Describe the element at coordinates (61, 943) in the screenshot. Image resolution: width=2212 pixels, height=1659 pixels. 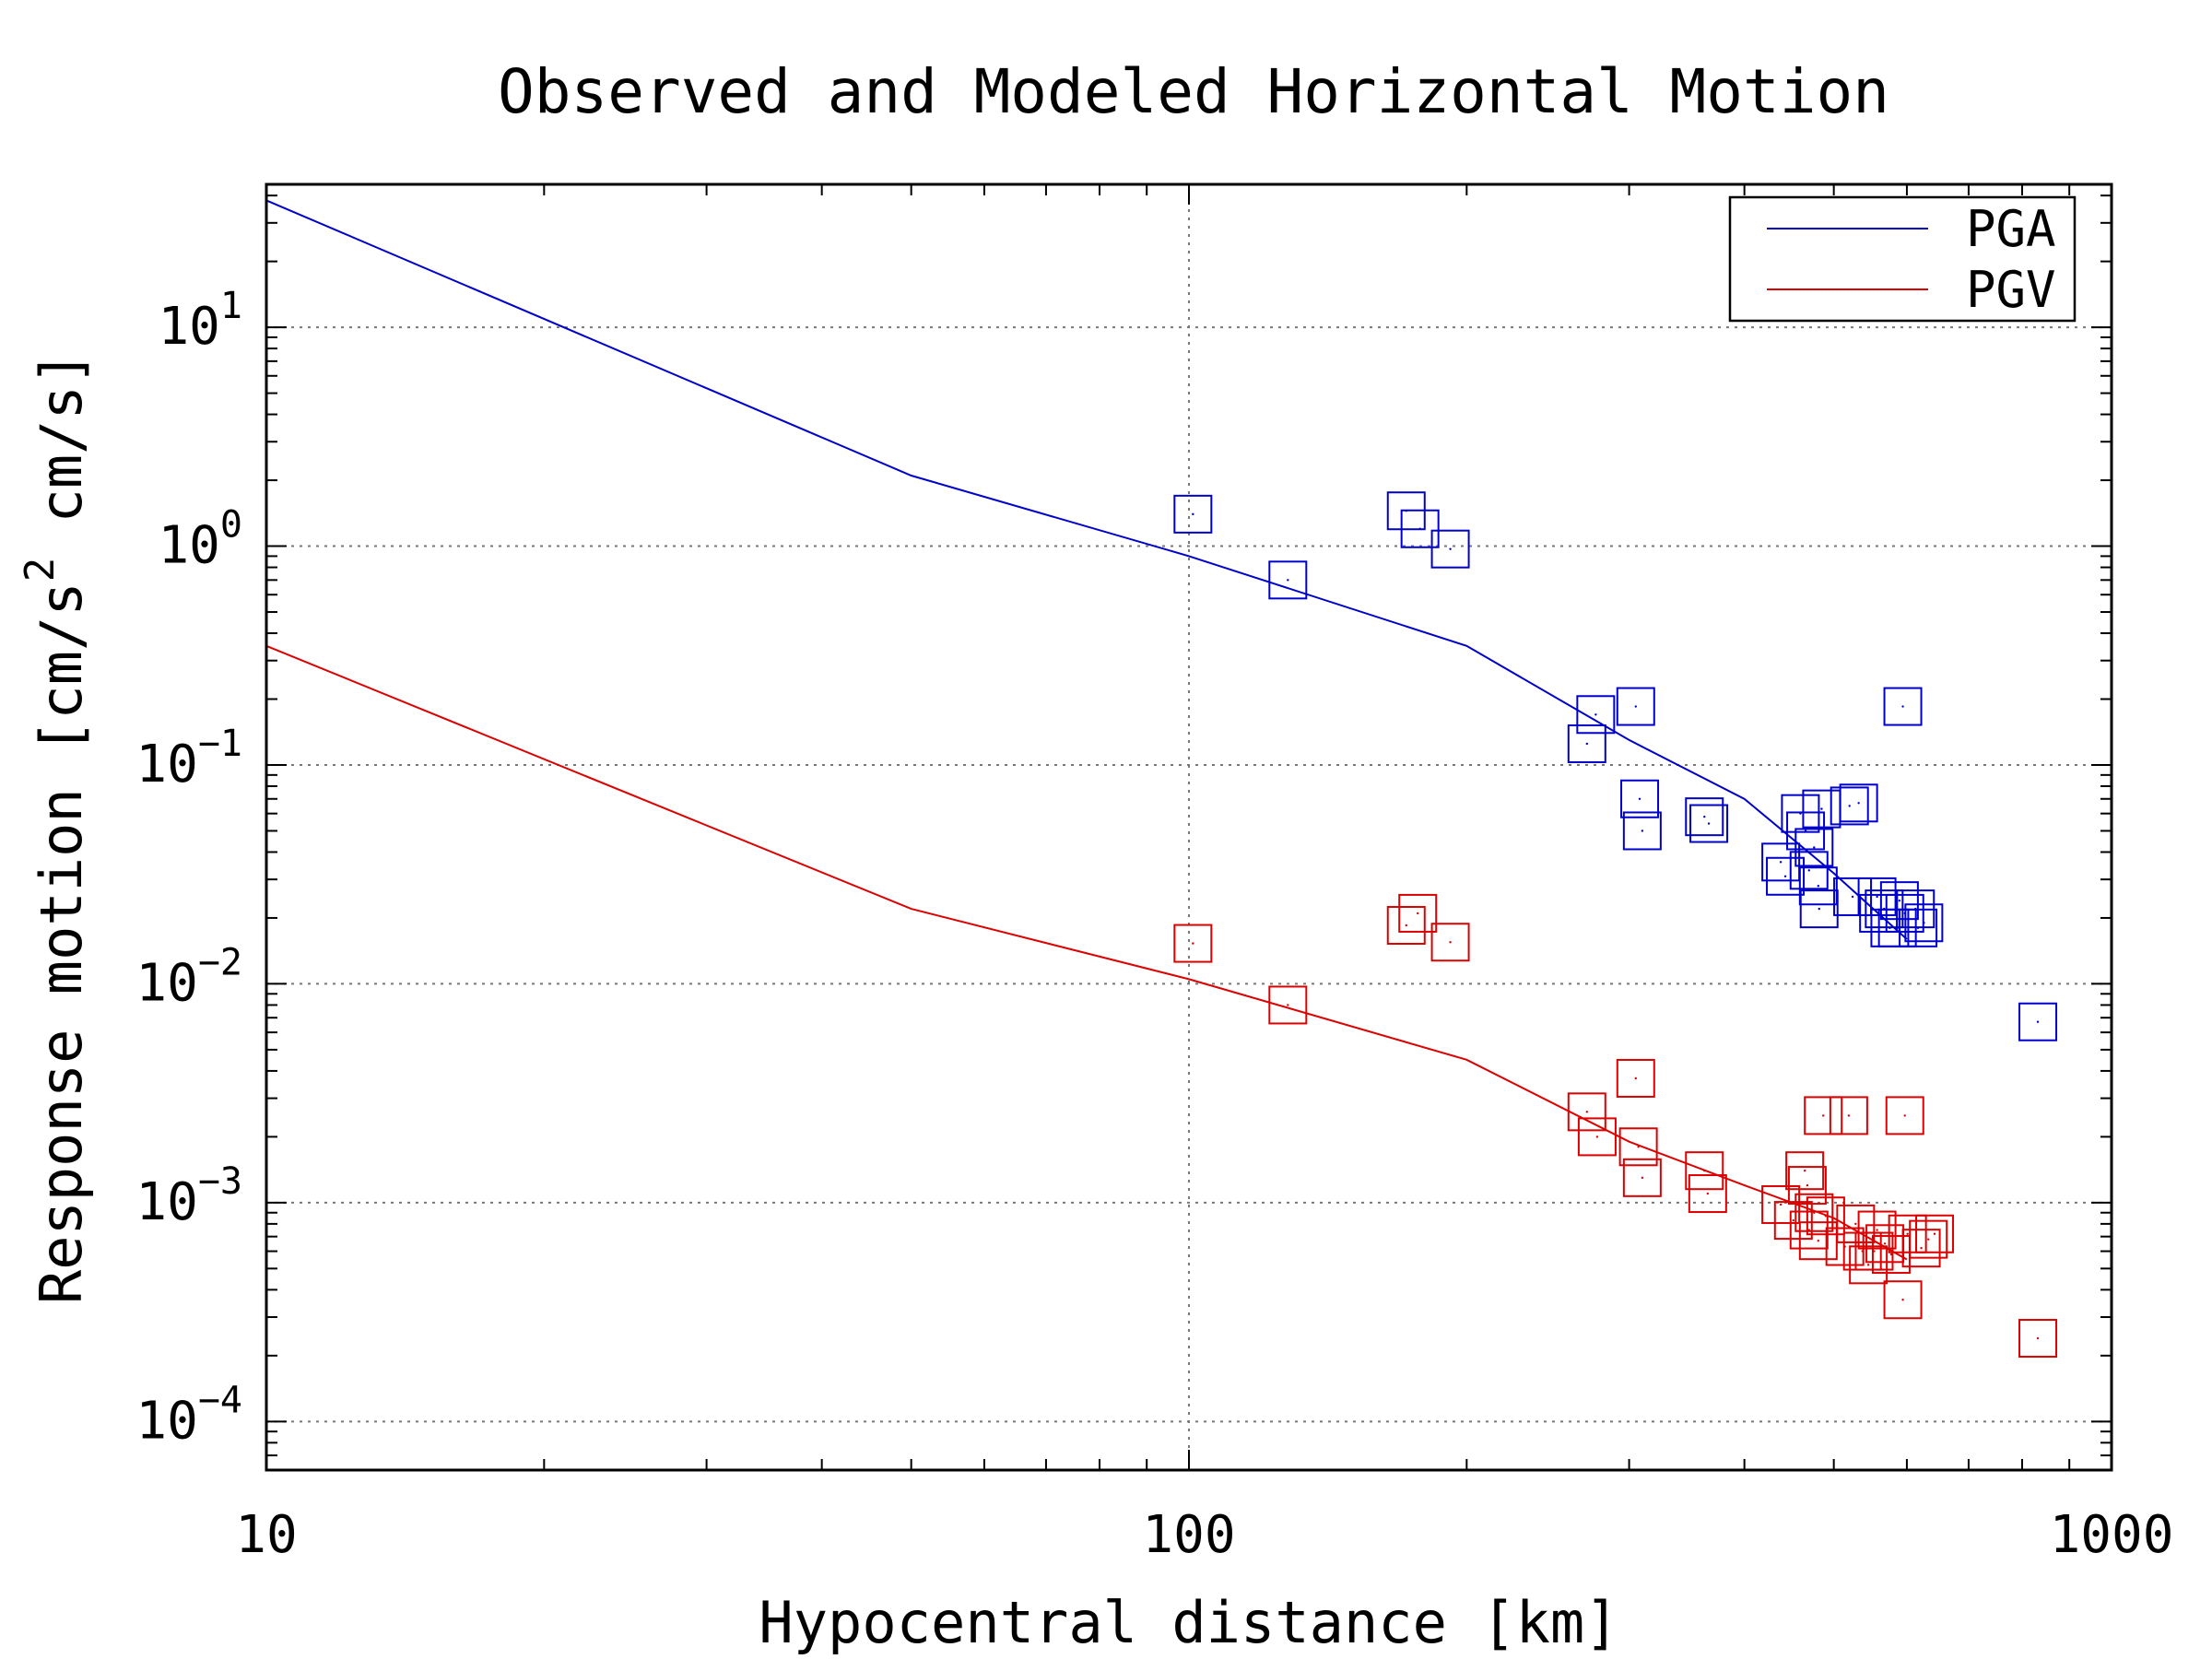
I see `y-axis-label-main: Response motion [cm/s` at that location.